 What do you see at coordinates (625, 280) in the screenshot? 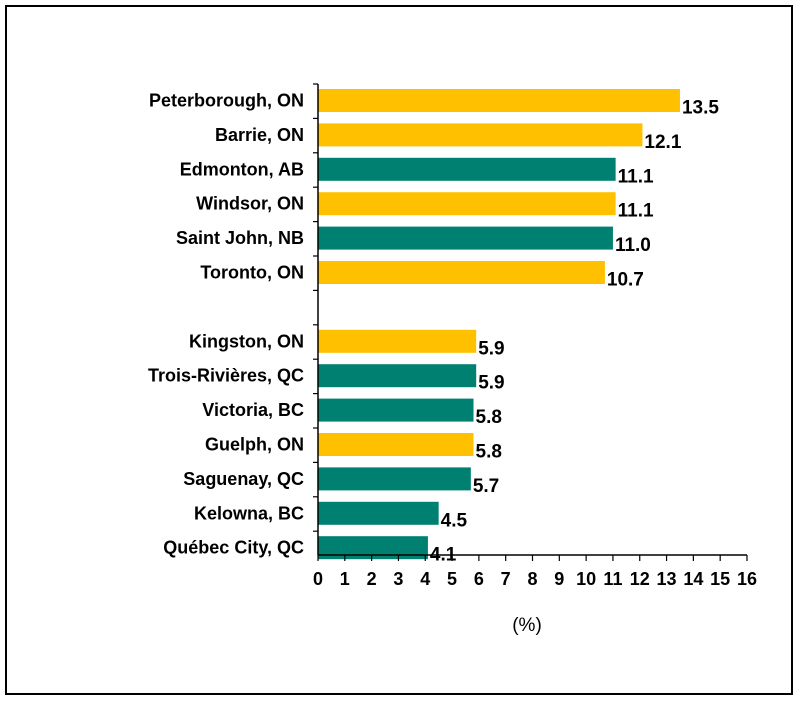
I see `value-label: 10.7` at bounding box center [625, 280].